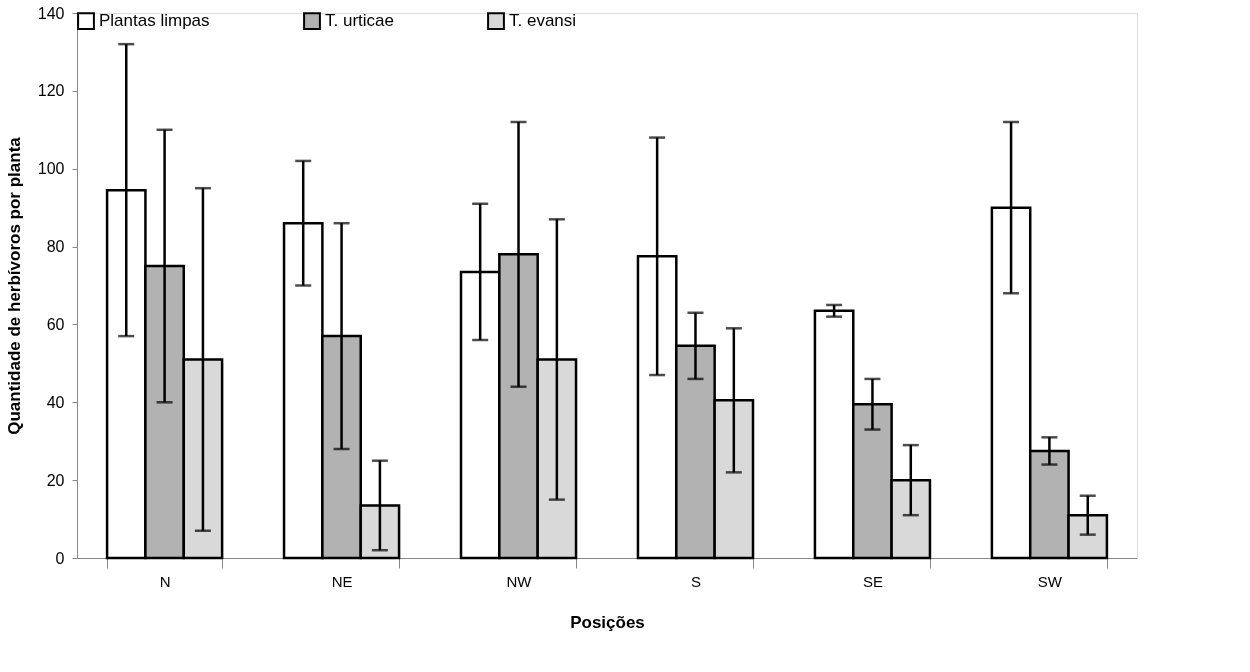 This screenshot has height=672, width=1250. Describe the element at coordinates (607, 622) in the screenshot. I see `x-axis-title: Posições` at that location.